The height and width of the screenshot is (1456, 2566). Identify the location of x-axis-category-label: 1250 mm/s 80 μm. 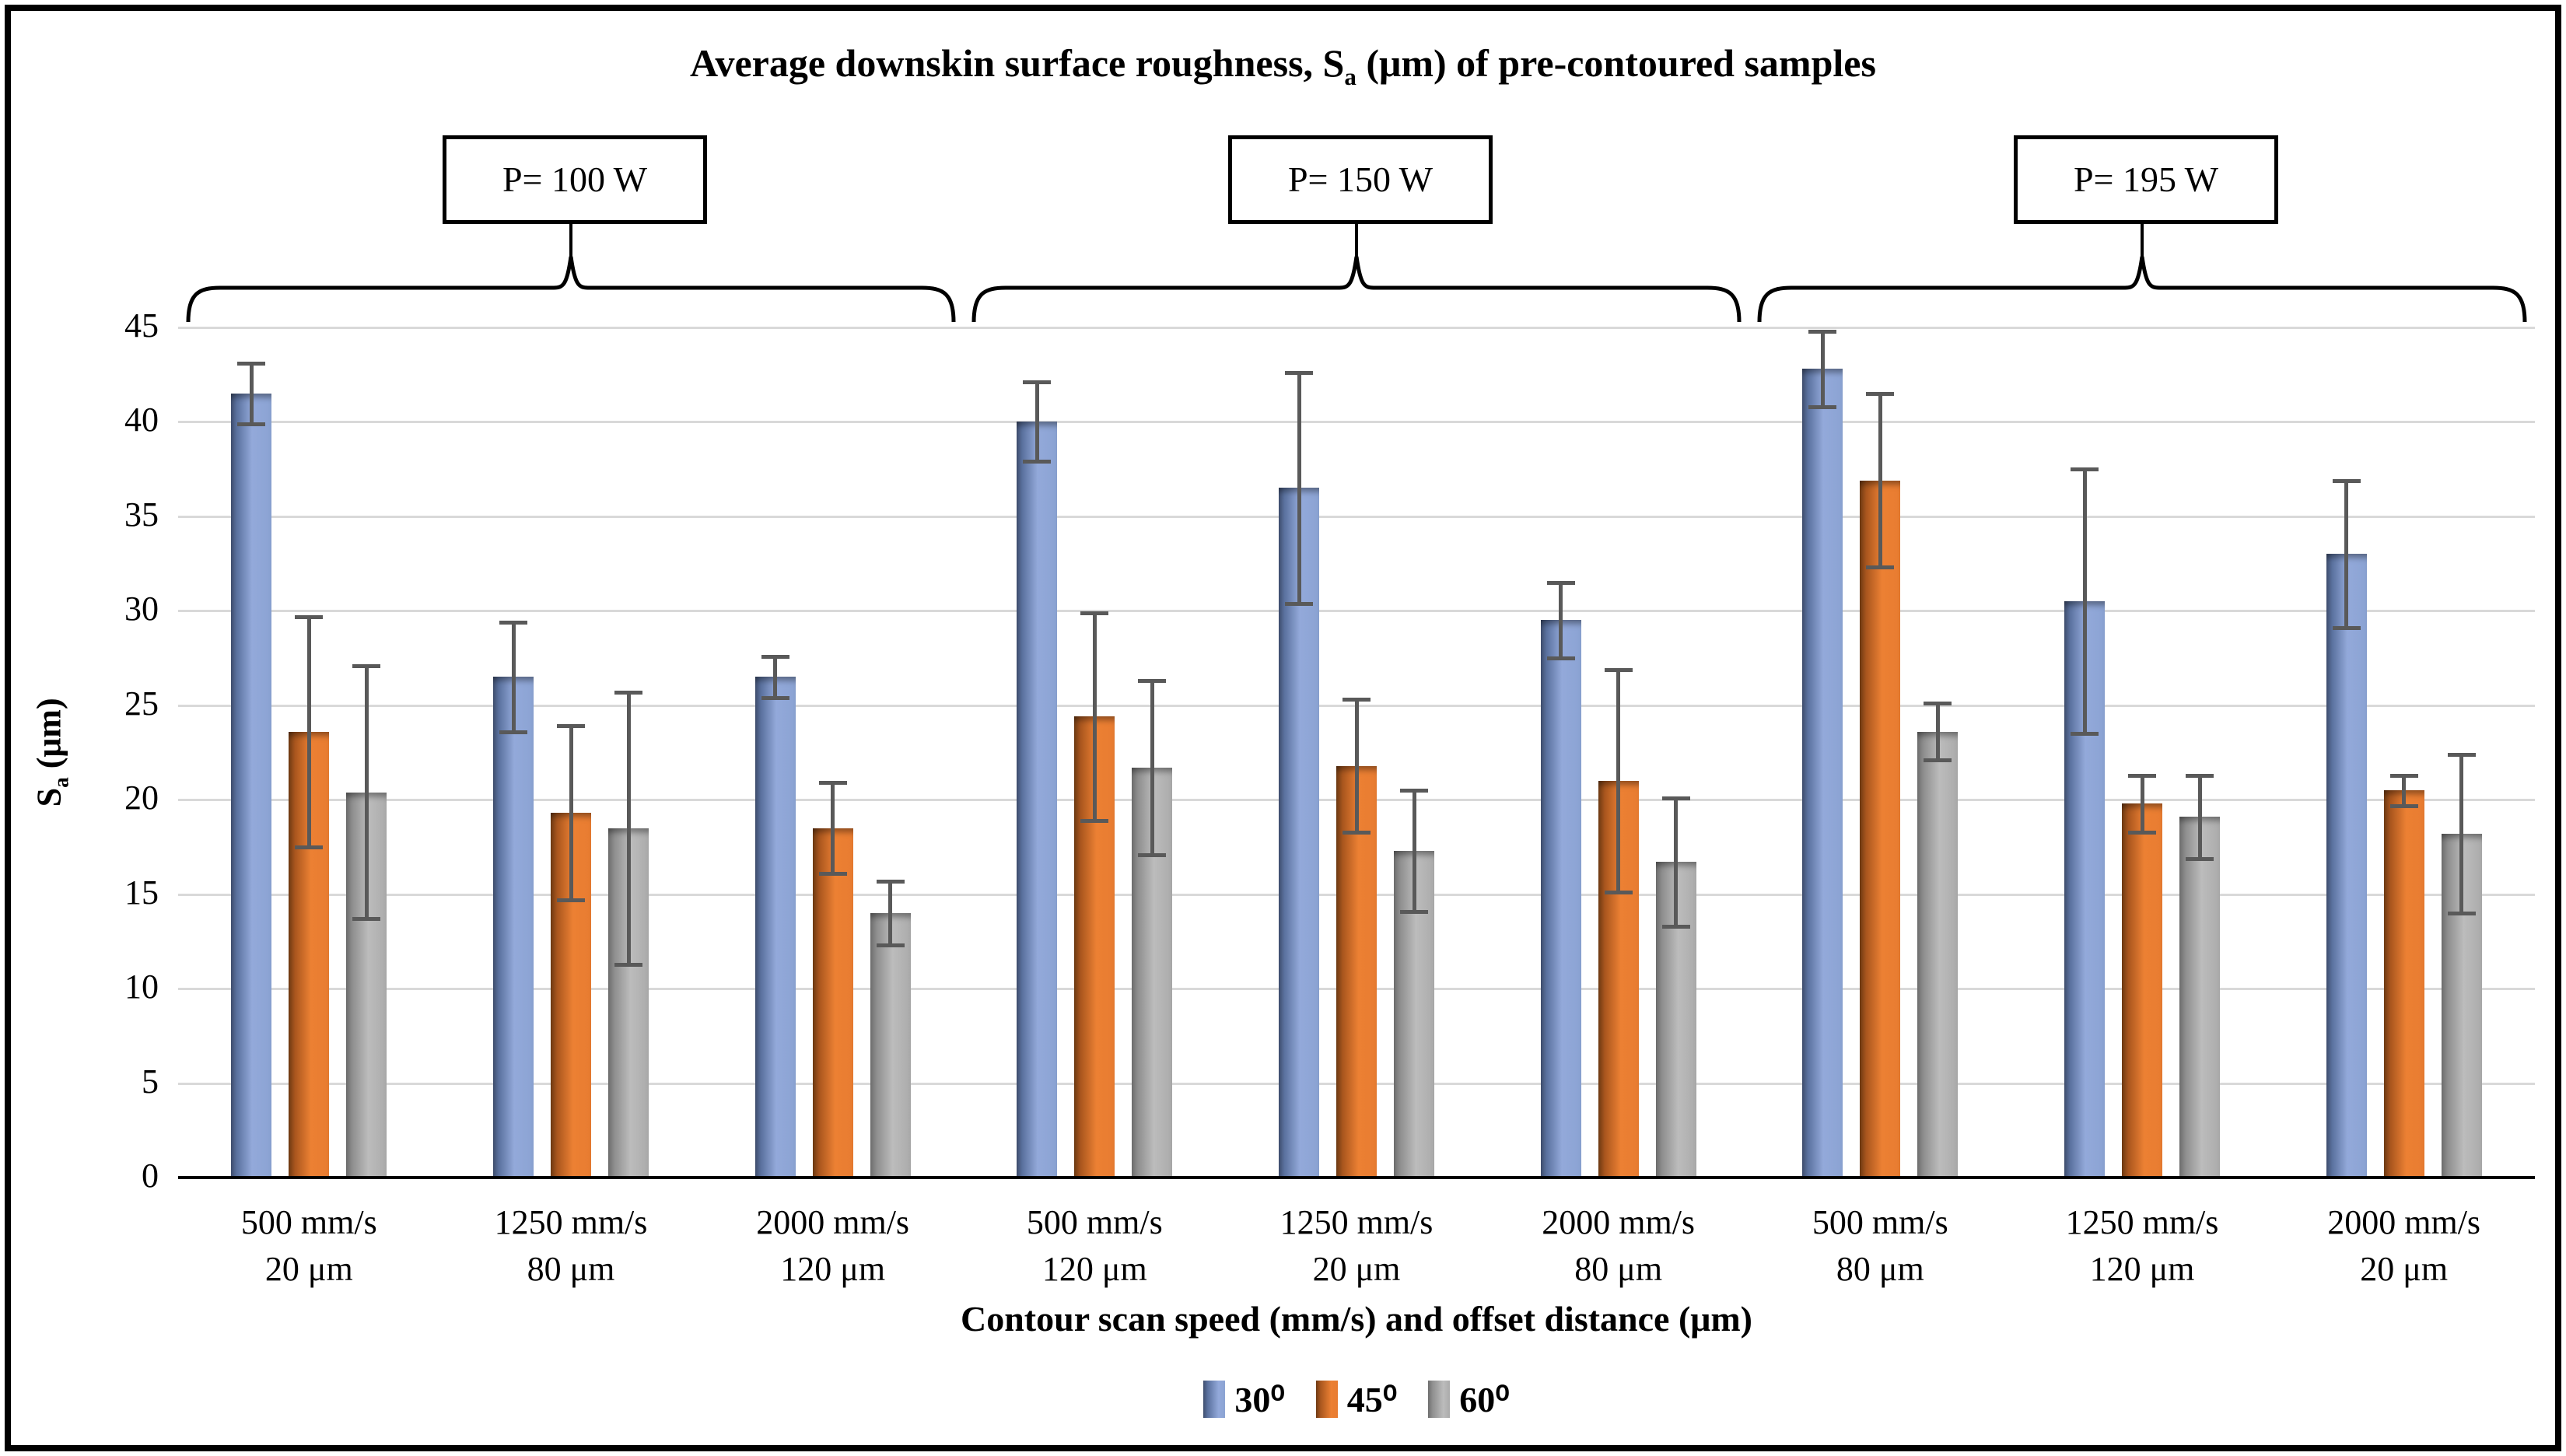
(571, 1246).